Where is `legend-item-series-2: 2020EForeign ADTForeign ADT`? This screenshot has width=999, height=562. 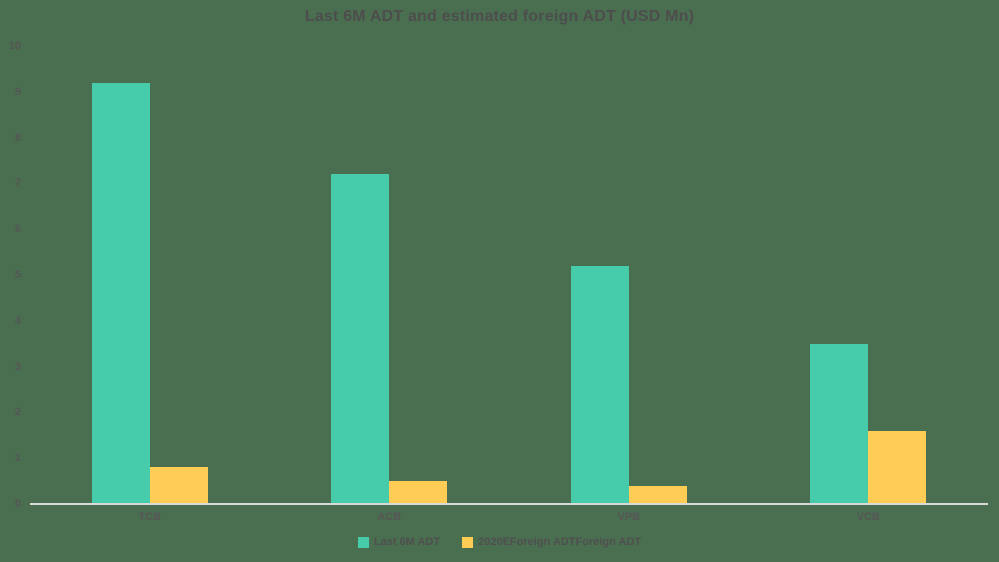
legend-item-series-2: 2020EForeign ADTForeign ADT is located at coordinates (551, 542).